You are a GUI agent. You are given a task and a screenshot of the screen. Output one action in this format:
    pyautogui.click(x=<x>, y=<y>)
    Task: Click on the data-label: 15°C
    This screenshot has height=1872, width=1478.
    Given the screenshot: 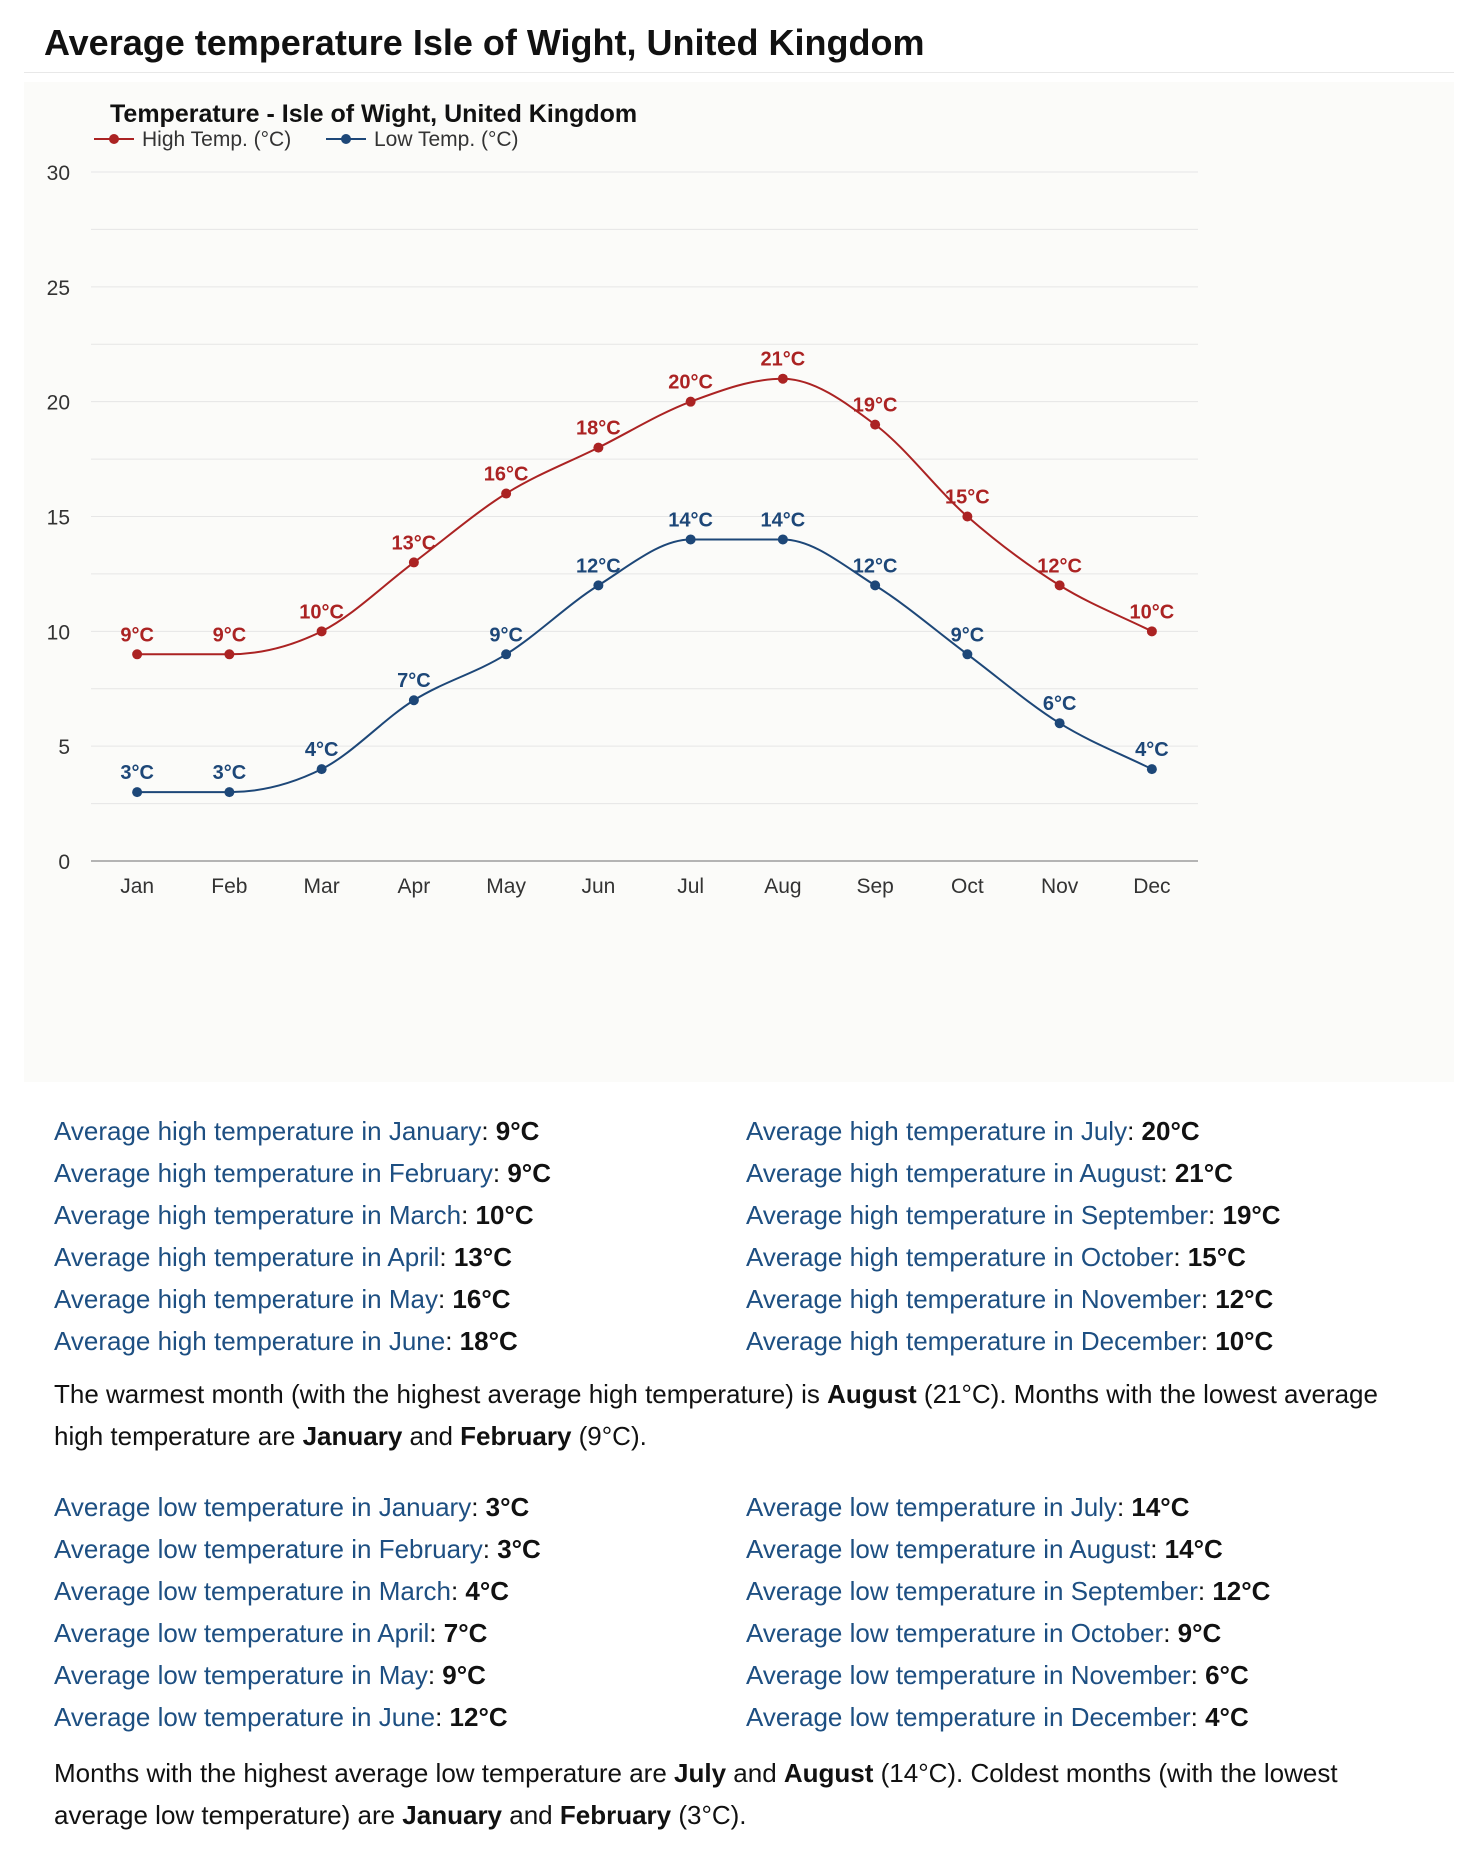 What is the action you would take?
    pyautogui.click(x=967, y=498)
    